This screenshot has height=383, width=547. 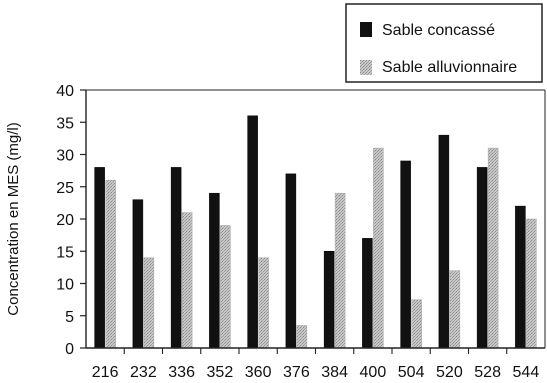 I want to click on y-tick-label: 30, so click(x=65, y=156).